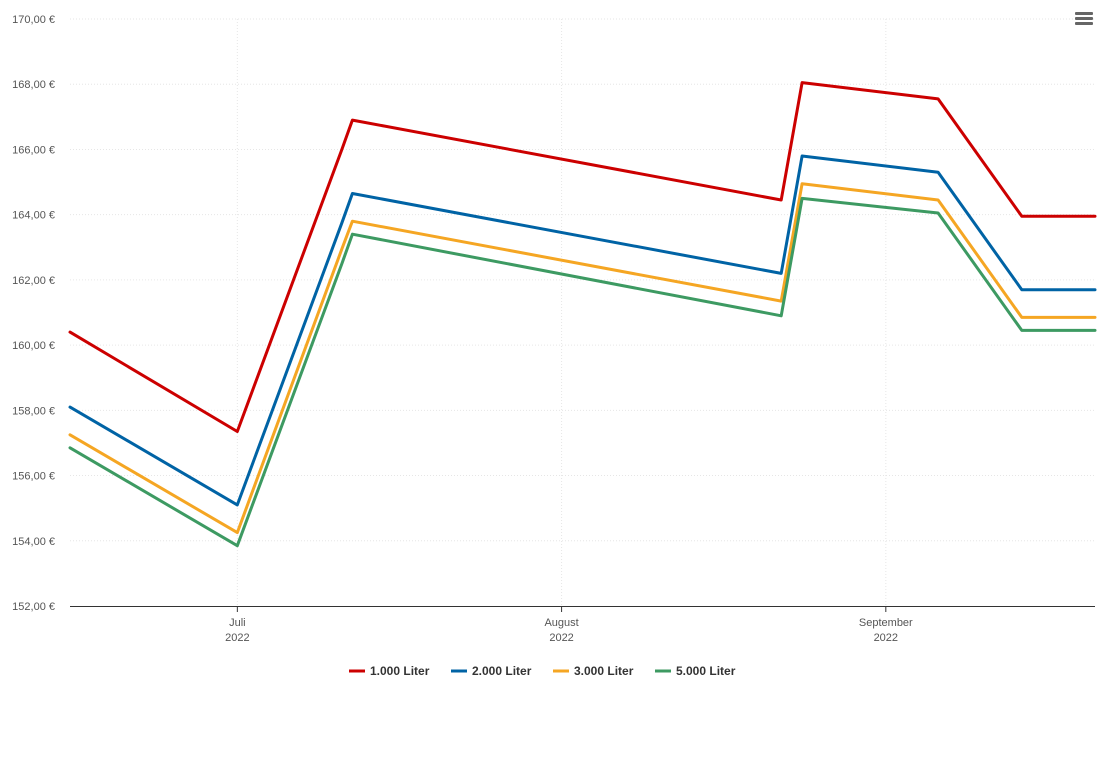 This screenshot has height=774, width=1105. I want to click on legend-label: 1.000 Liter, so click(400, 671).